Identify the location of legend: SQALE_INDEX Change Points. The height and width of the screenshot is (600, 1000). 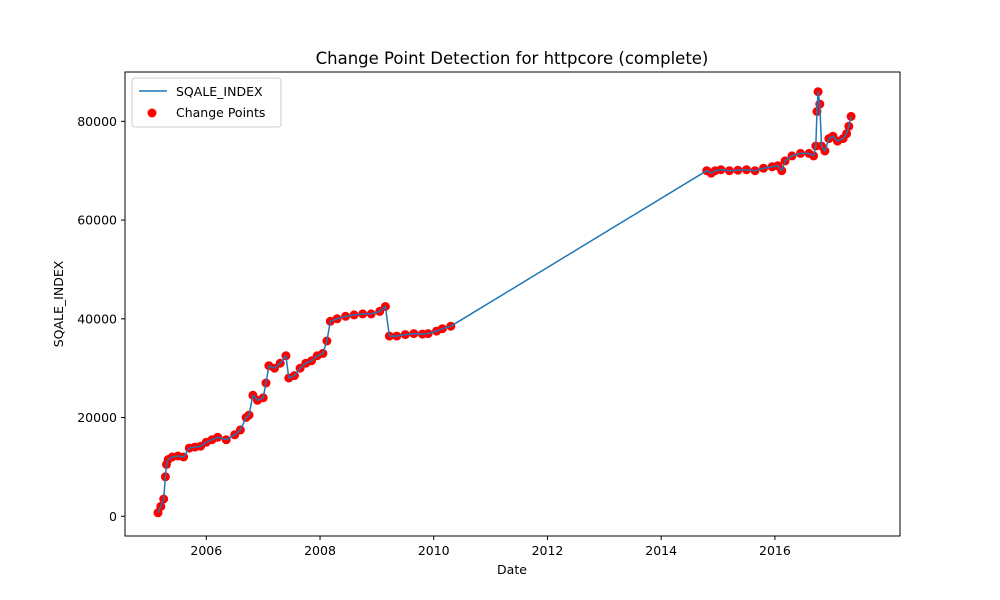
(206, 102).